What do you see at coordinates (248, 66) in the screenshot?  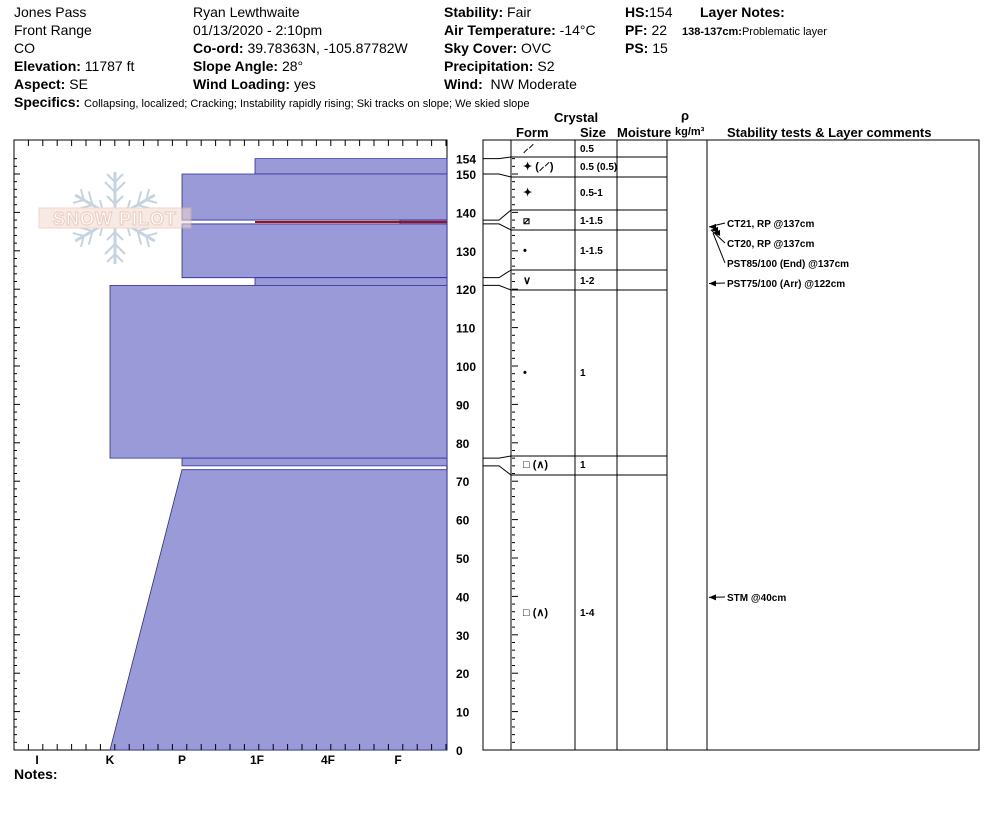 I see `slope-angle: Slope Angle: 28°` at bounding box center [248, 66].